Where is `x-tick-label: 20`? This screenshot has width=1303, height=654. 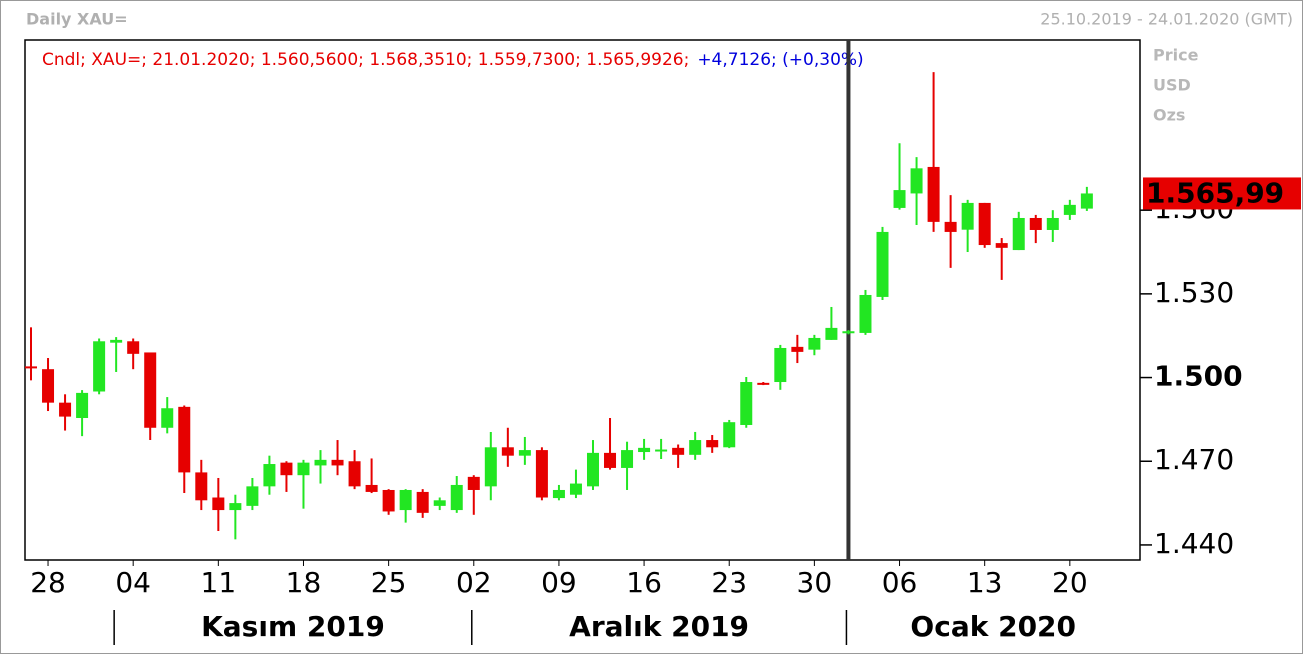 x-tick-label: 20 is located at coordinates (1070, 582).